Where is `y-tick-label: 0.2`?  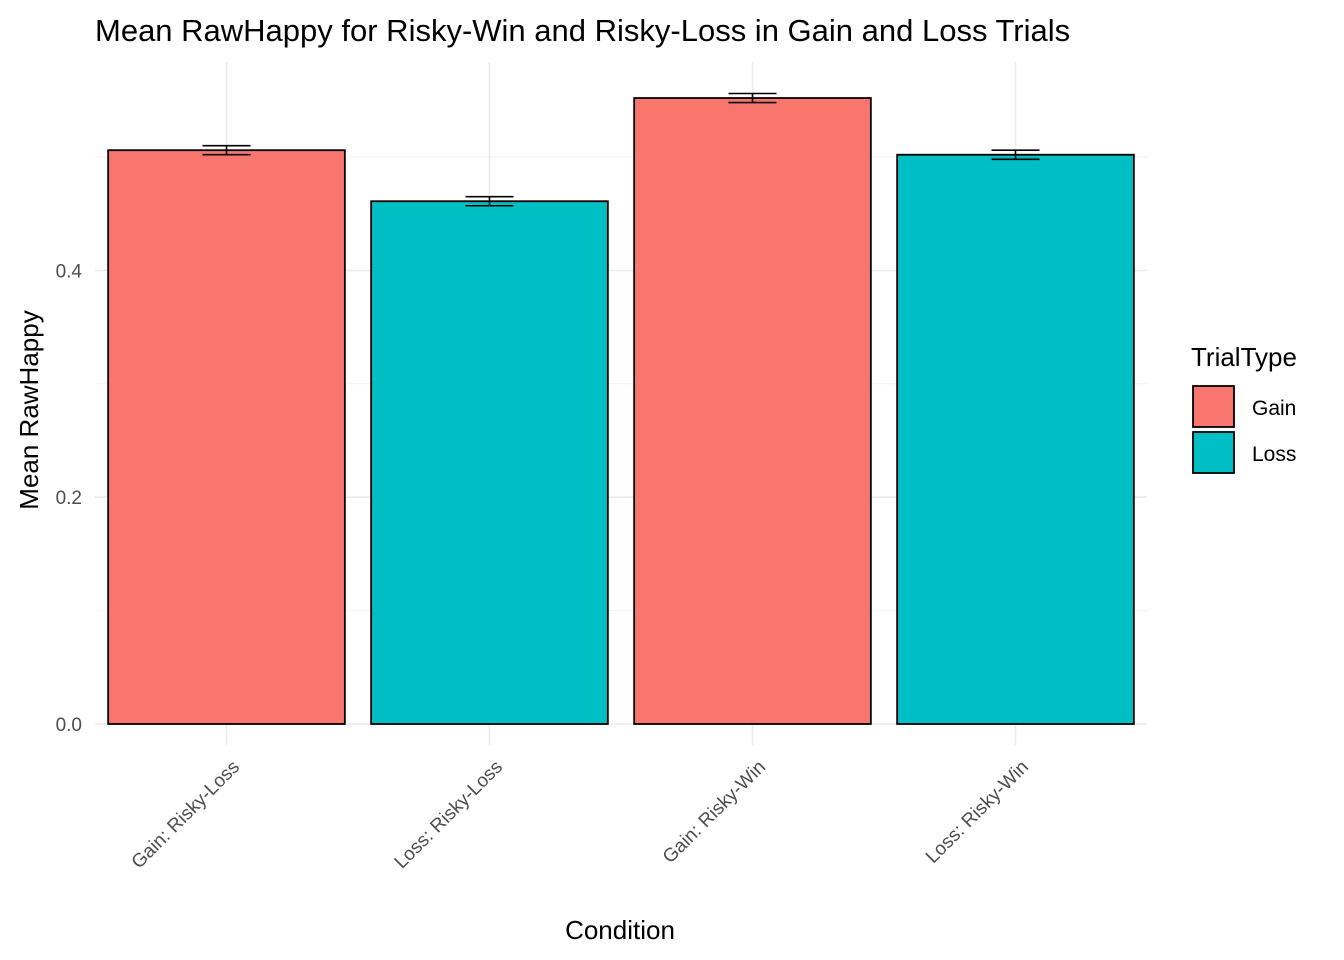 y-tick-label: 0.2 is located at coordinates (69, 498).